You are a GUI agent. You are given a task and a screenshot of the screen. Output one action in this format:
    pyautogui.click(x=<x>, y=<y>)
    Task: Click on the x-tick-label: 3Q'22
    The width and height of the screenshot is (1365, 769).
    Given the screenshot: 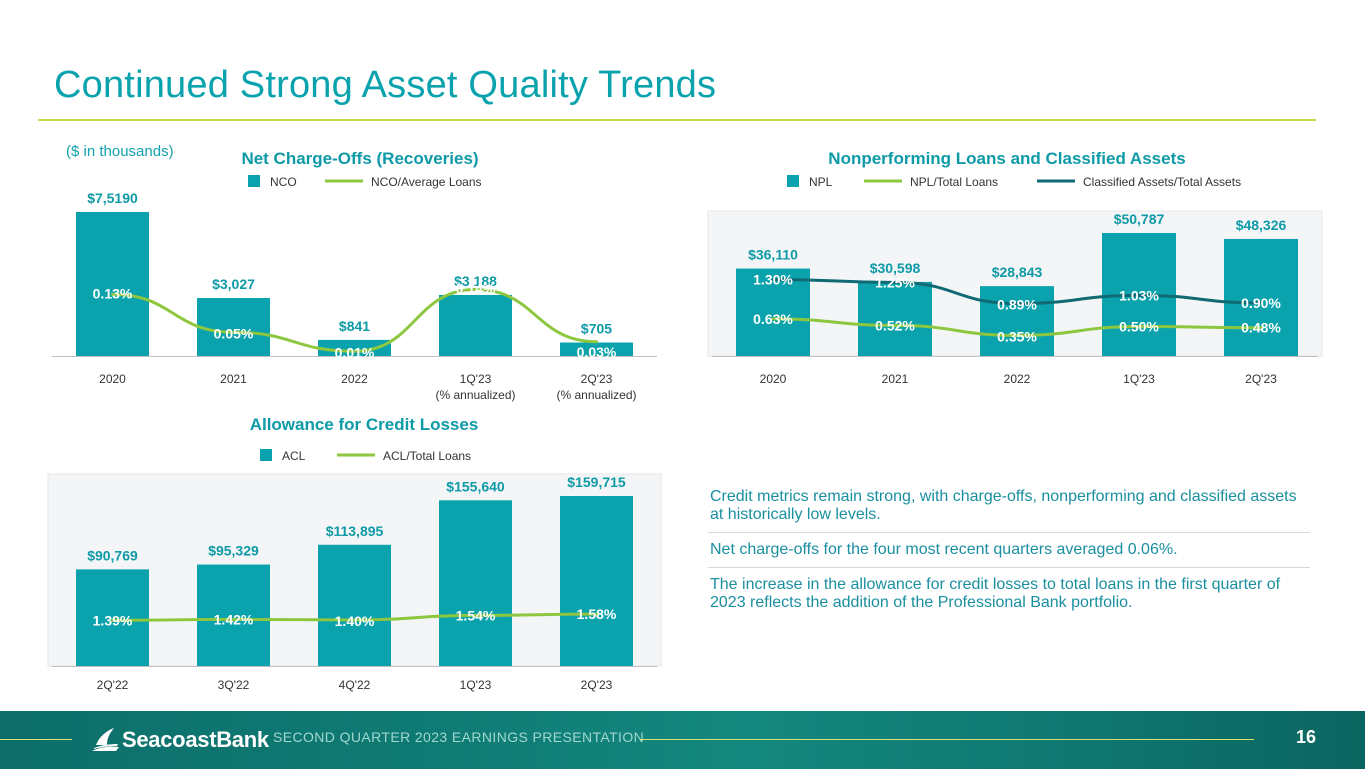 What is the action you would take?
    pyautogui.click(x=234, y=685)
    